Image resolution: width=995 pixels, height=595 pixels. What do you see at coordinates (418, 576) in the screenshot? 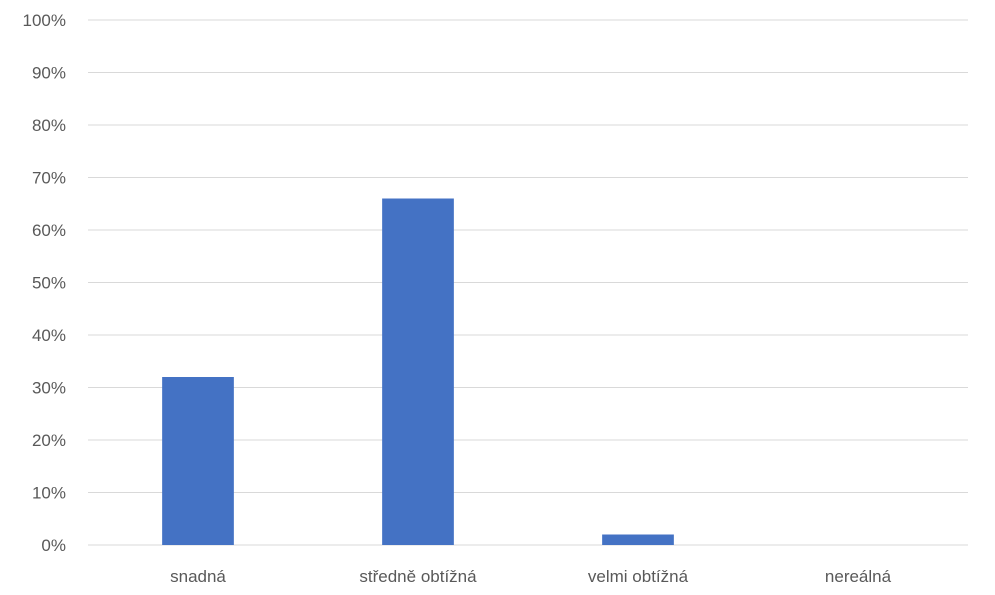
I see `x-category-label: středně obtížná` at bounding box center [418, 576].